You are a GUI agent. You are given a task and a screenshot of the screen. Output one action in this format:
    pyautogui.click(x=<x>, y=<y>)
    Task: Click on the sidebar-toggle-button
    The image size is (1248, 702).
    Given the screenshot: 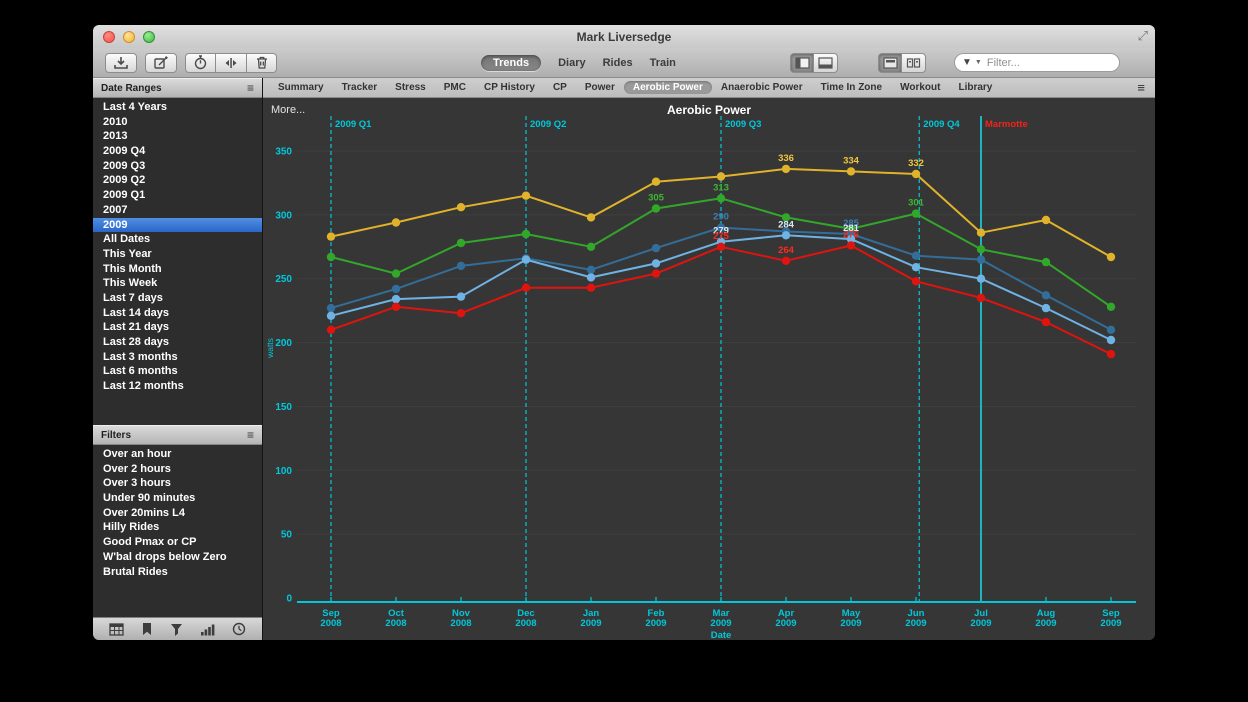 What is the action you would take?
    pyautogui.click(x=802, y=62)
    